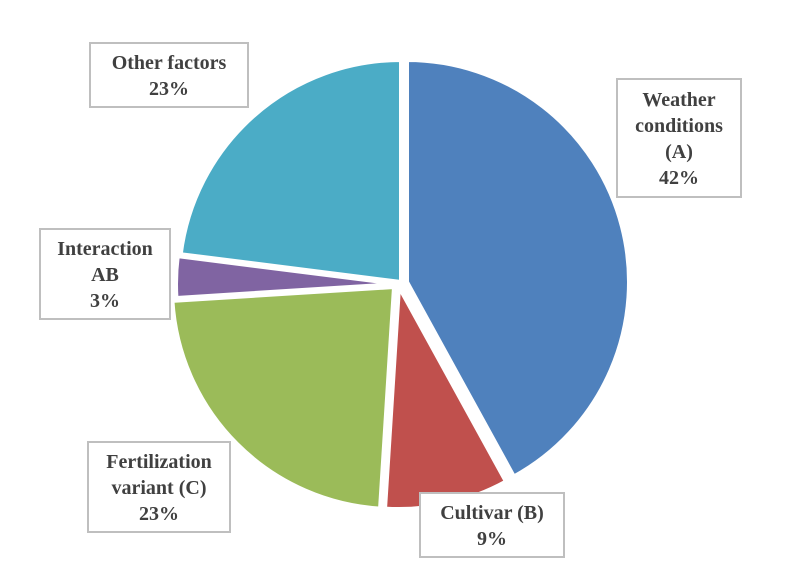 The width and height of the screenshot is (807, 568). Describe the element at coordinates (159, 462) in the screenshot. I see `data-label-line: Fertilization` at that location.